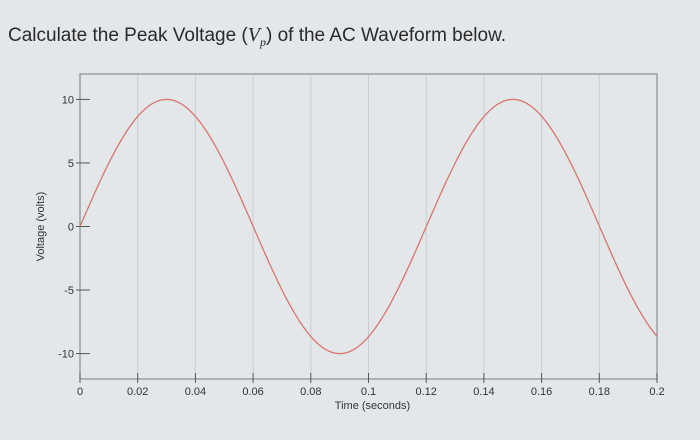  I want to click on x-tick-label: 0.04, so click(195, 392).